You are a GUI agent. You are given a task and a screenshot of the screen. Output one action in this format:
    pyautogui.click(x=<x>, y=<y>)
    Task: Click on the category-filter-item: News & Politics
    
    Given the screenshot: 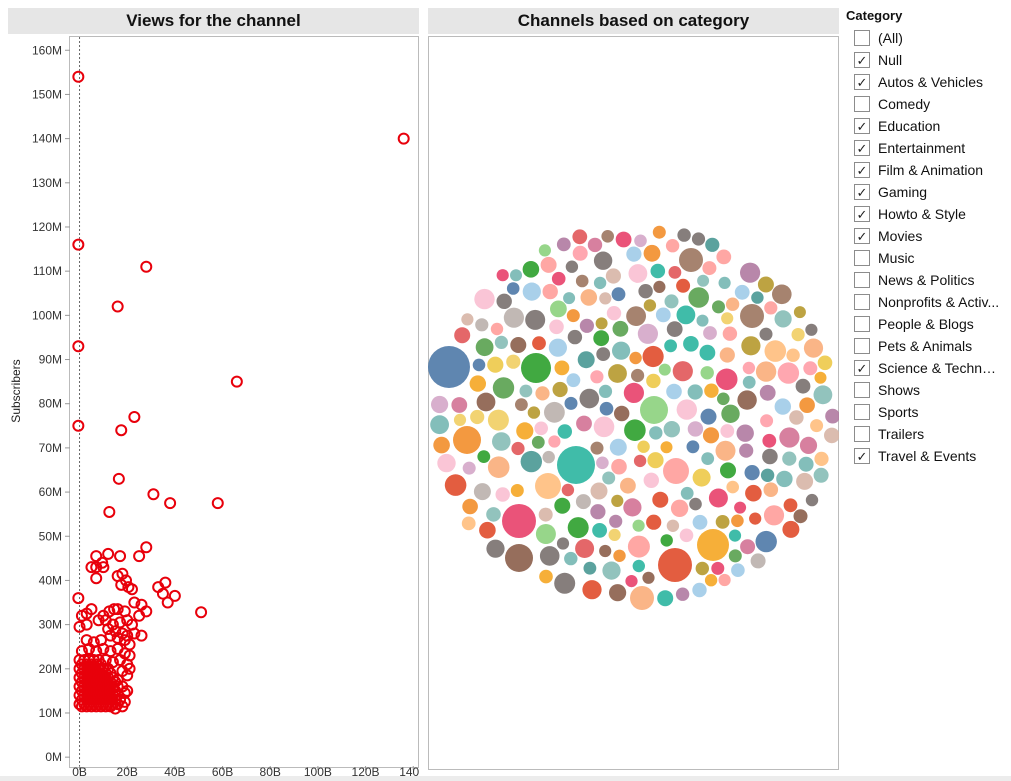 What is the action you would take?
    pyautogui.click(x=926, y=280)
    